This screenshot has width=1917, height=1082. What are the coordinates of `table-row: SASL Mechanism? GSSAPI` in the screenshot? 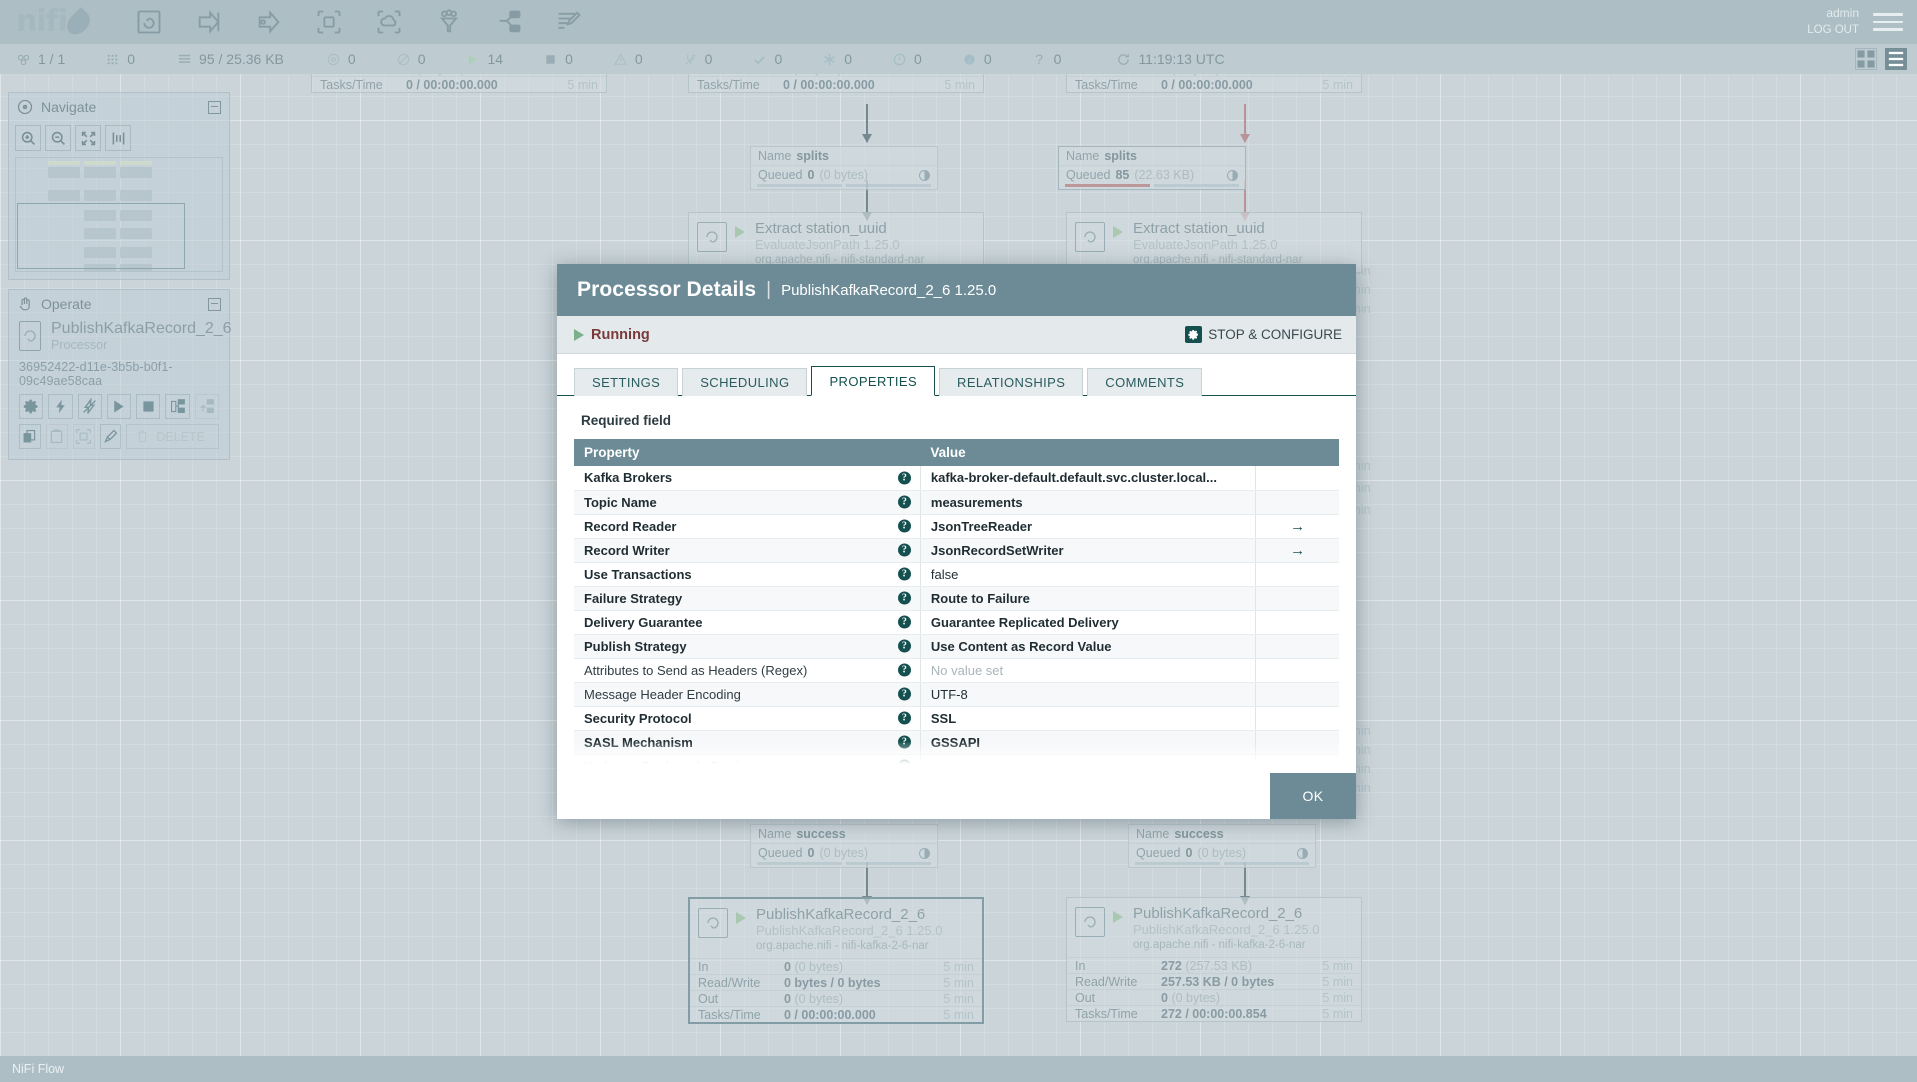 It's located at (956, 742).